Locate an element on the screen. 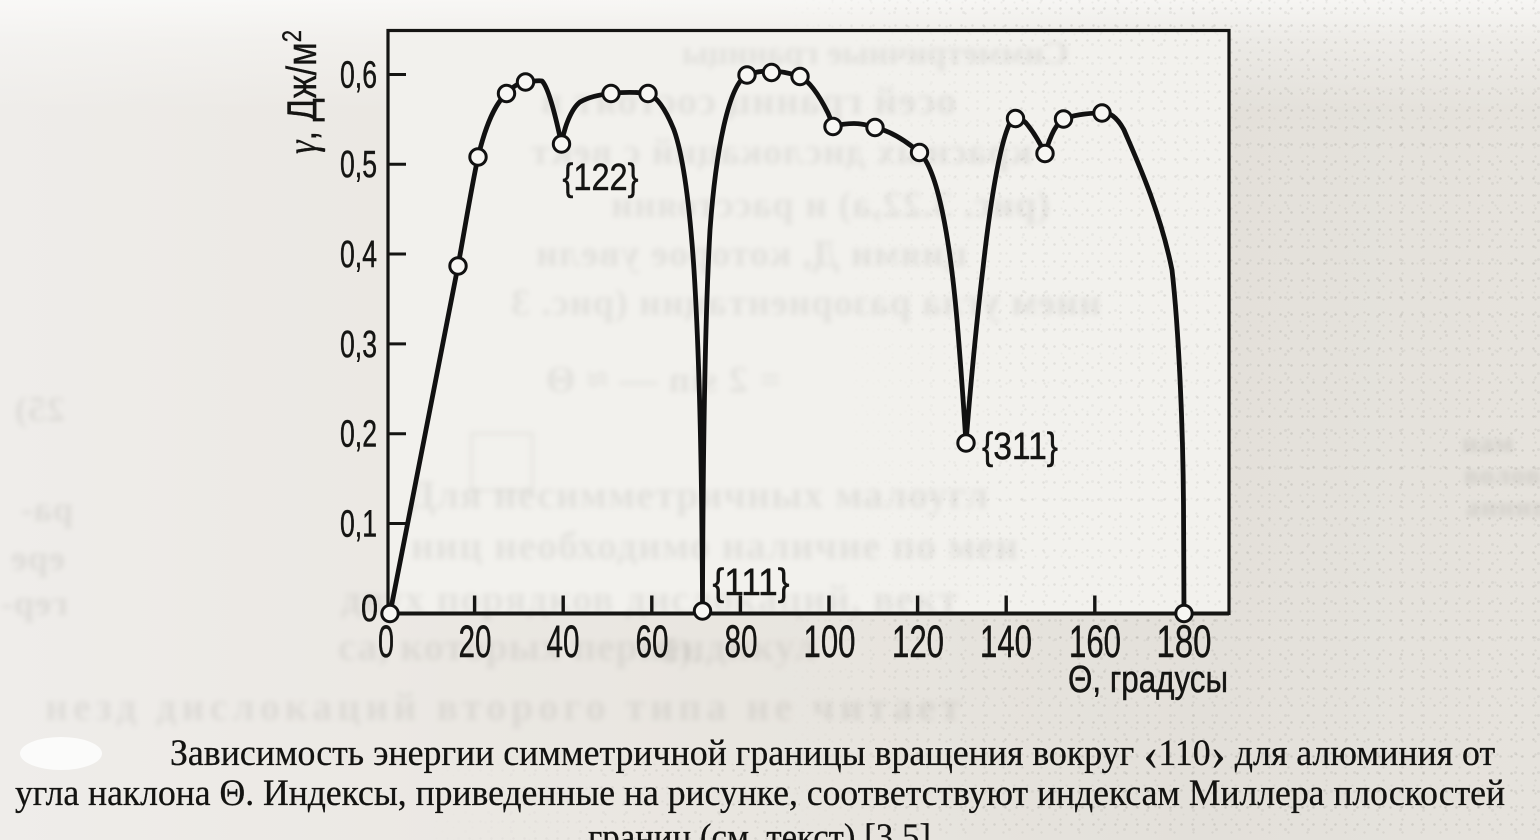 The image size is (1540, 840). svg-text: 0,6 is located at coordinates (358, 76).